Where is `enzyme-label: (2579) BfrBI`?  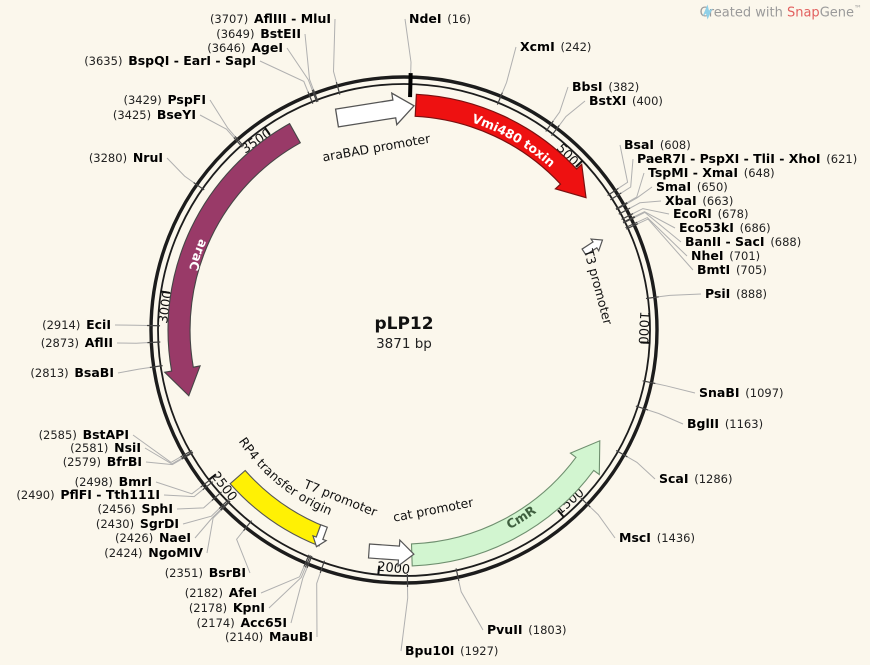
enzyme-label: (2579) BfrBI is located at coordinates (102, 461).